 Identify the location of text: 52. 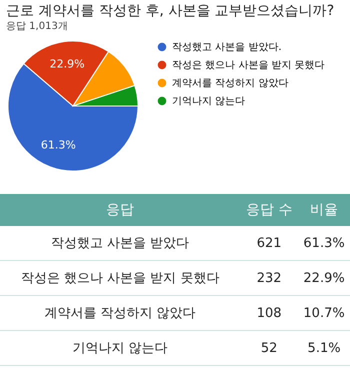
(269, 348).